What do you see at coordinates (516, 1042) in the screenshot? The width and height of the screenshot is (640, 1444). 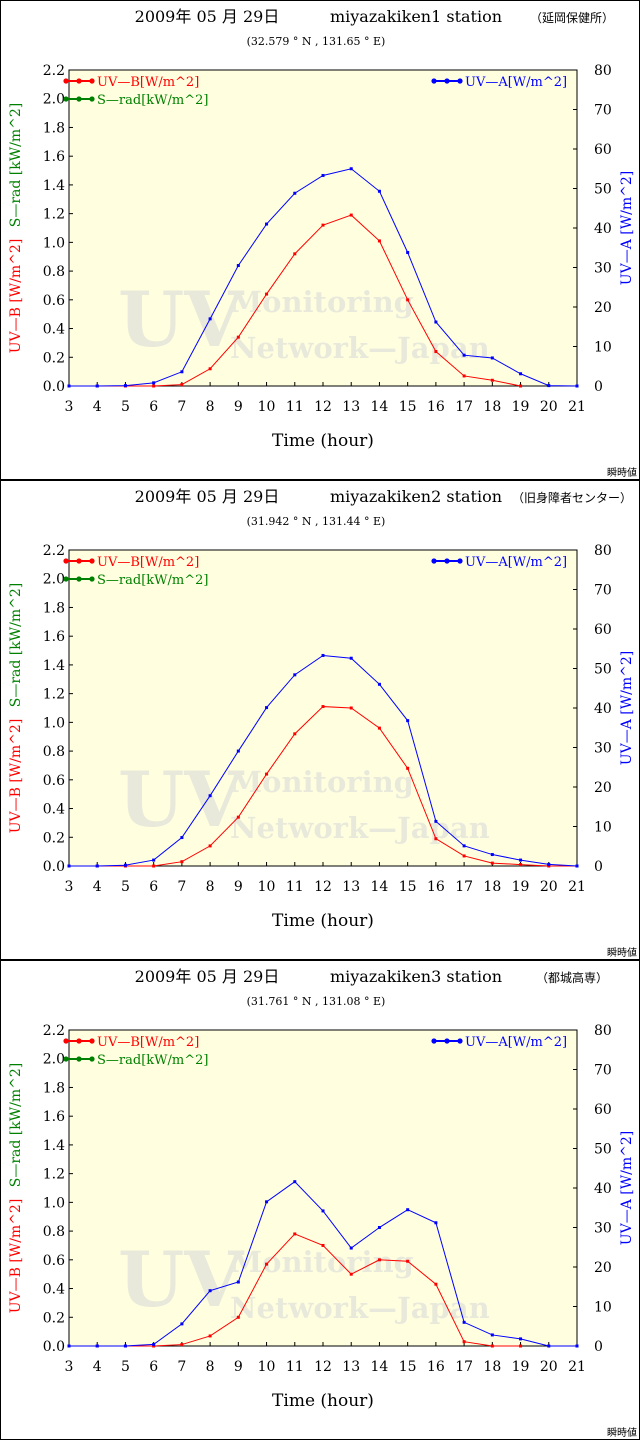 I see `legend-uva-label: UV—A[W/m^2]` at bounding box center [516, 1042].